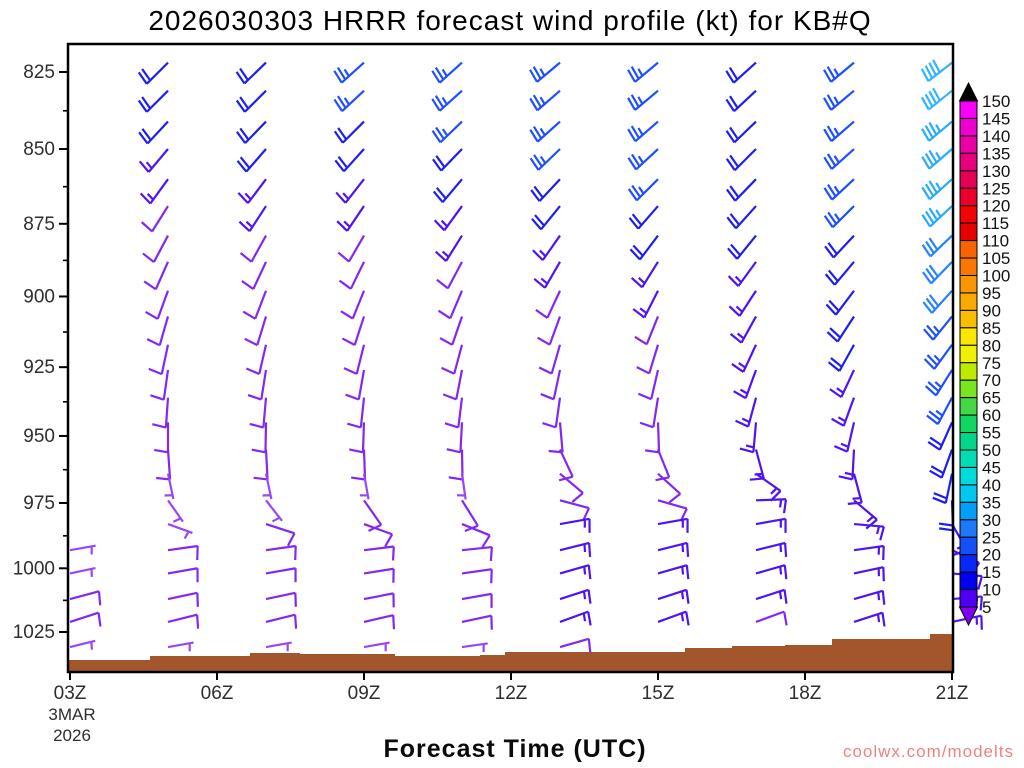 The image size is (1024, 768). Describe the element at coordinates (39, 367) in the screenshot. I see `y-tick-label: 925` at that location.